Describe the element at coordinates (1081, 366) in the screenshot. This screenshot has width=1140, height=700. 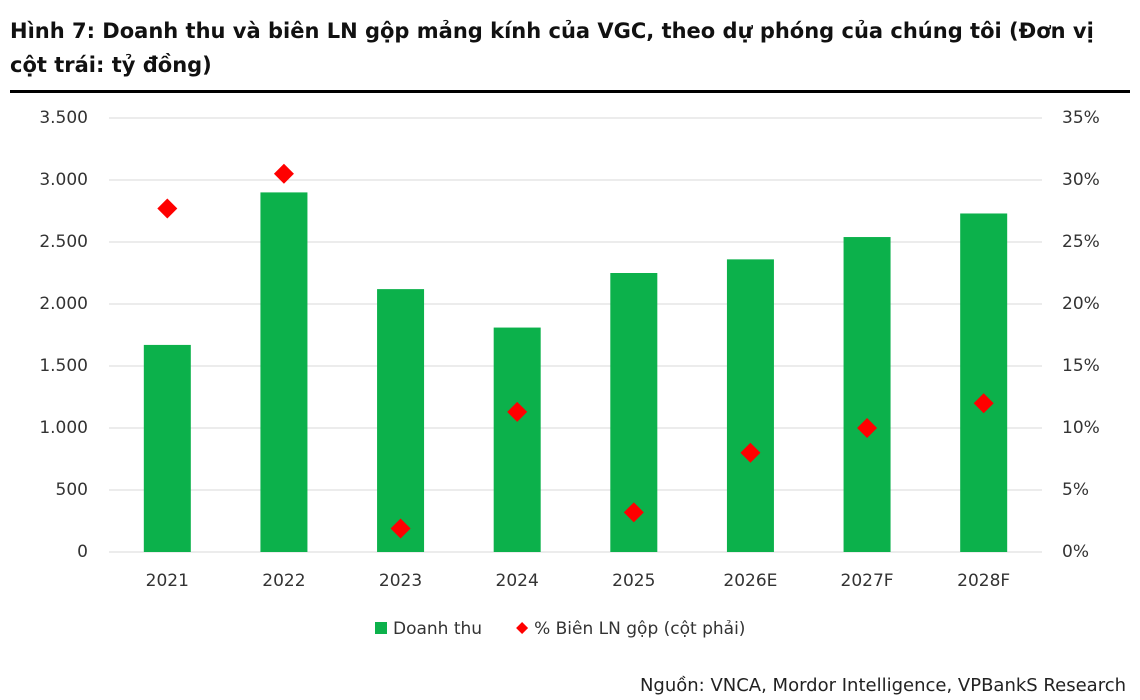
I see `y2ticks-label: 15%` at that location.